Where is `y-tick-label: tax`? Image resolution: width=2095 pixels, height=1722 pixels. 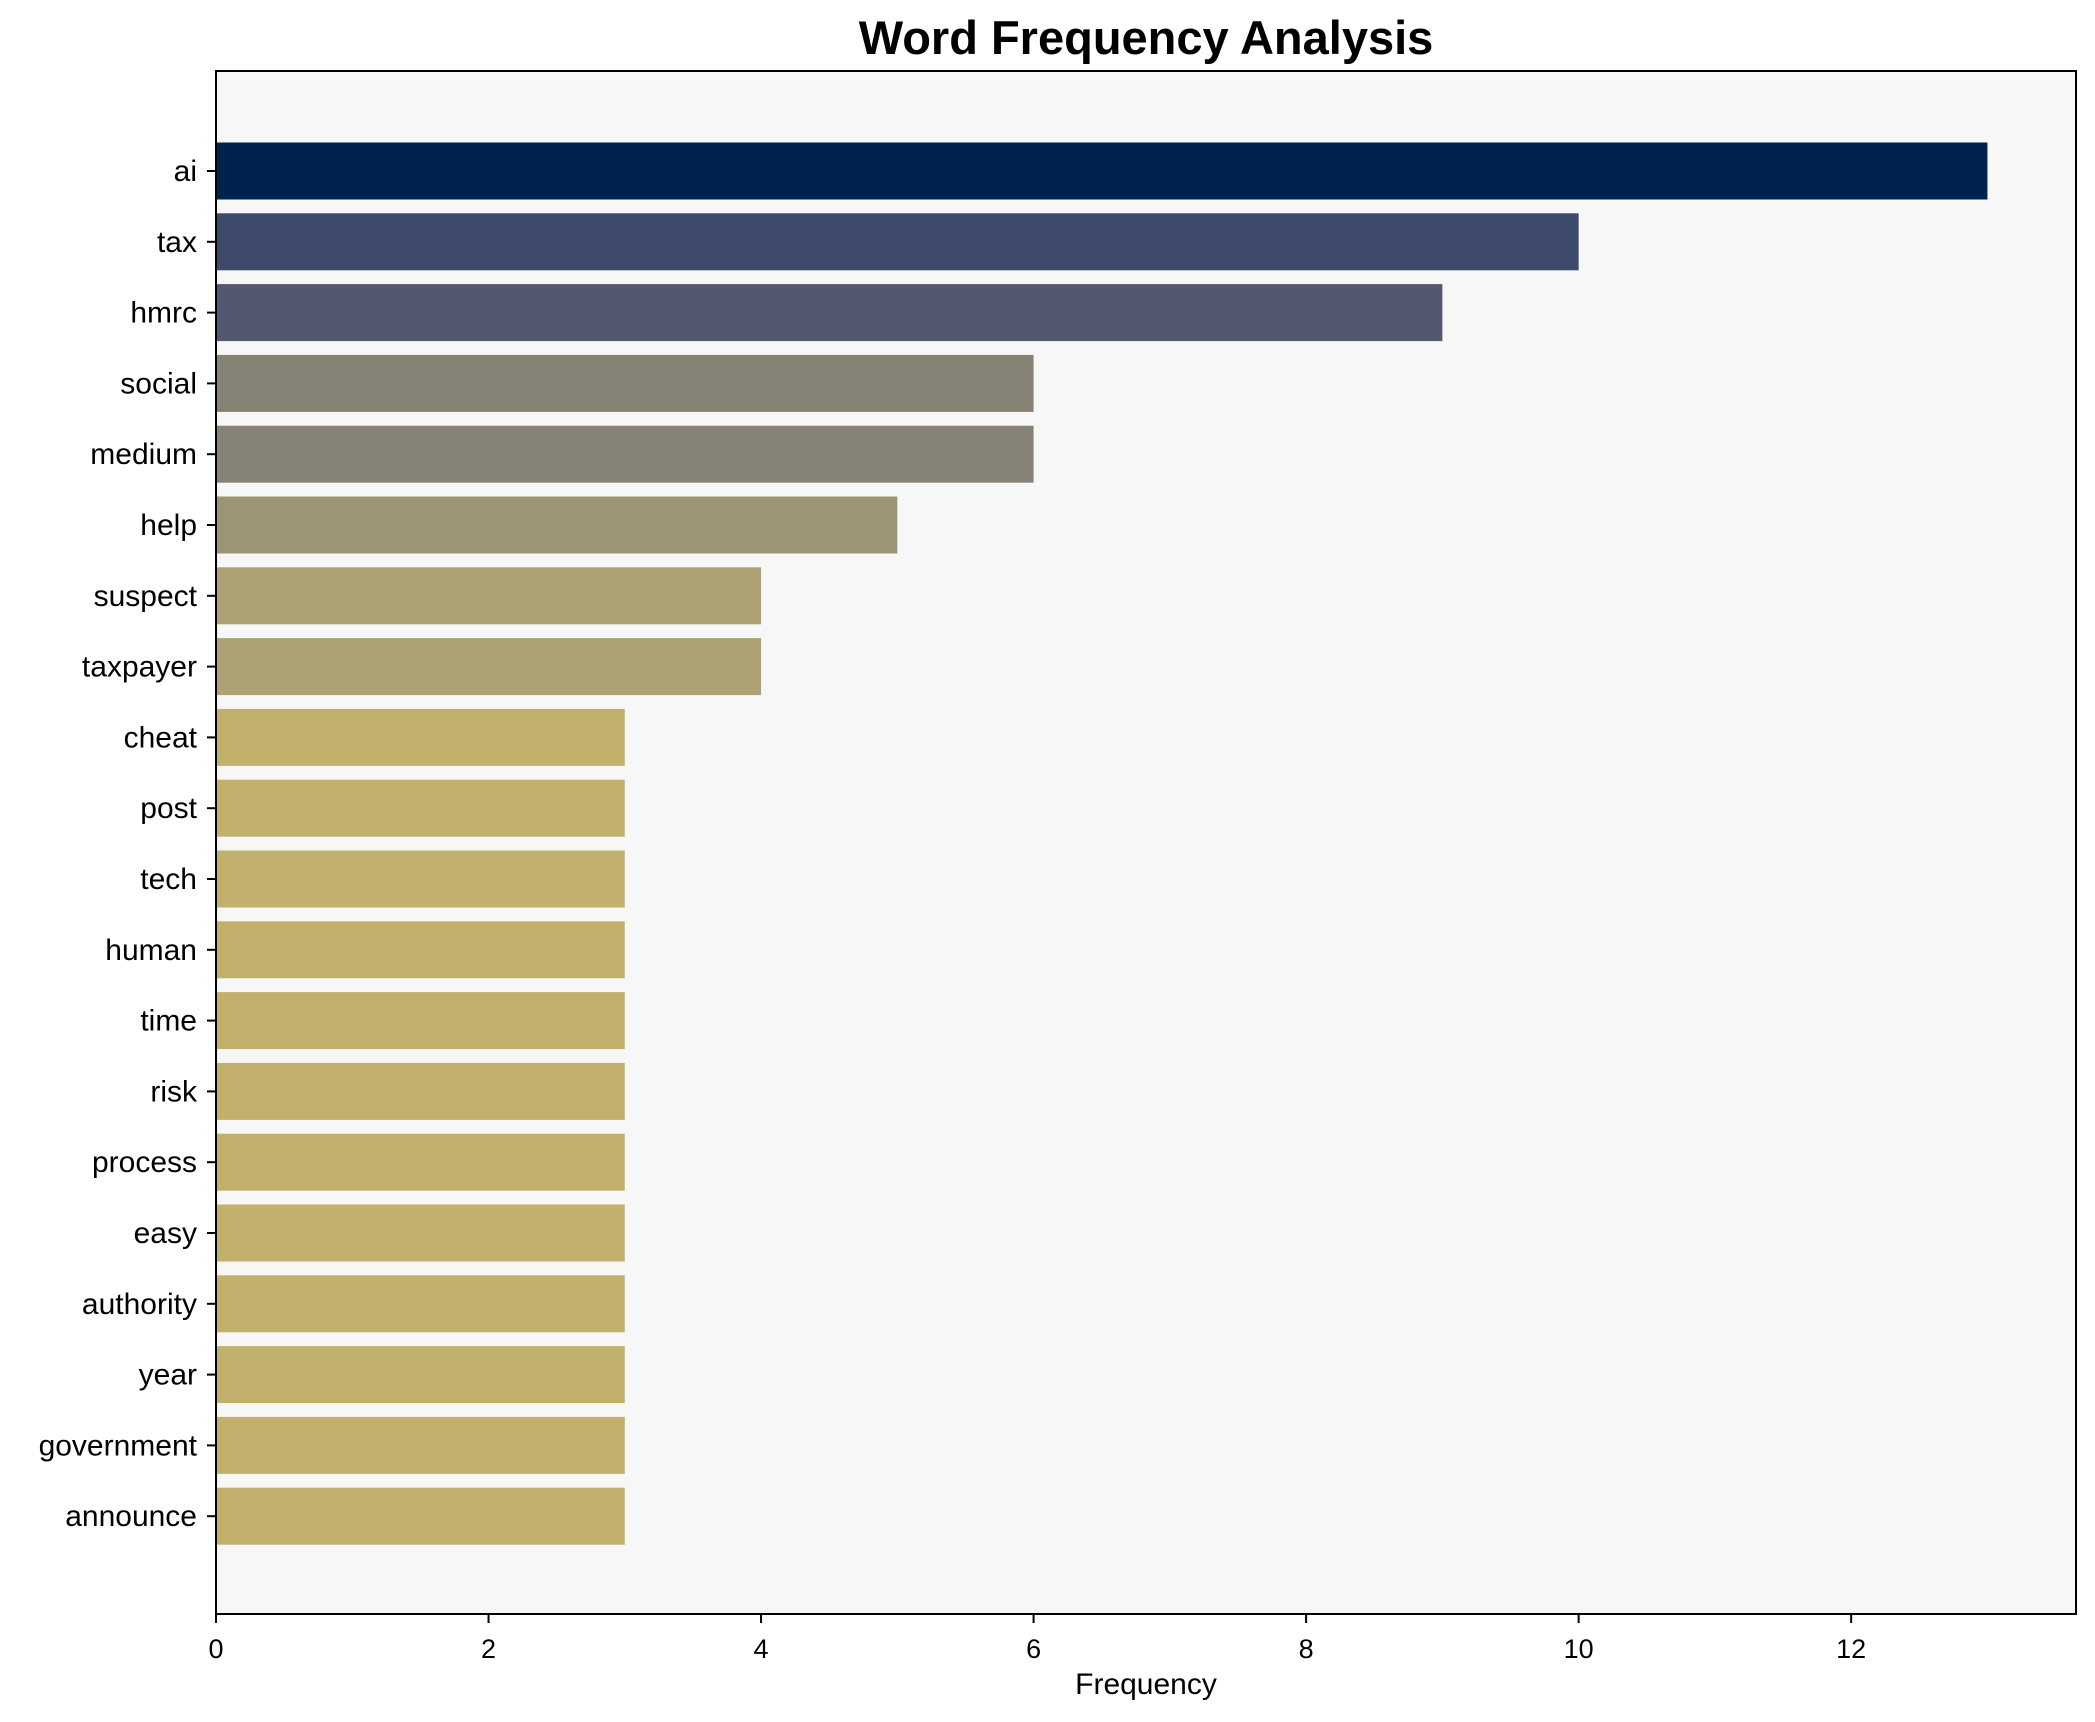
y-tick-label: tax is located at coordinates (177, 242).